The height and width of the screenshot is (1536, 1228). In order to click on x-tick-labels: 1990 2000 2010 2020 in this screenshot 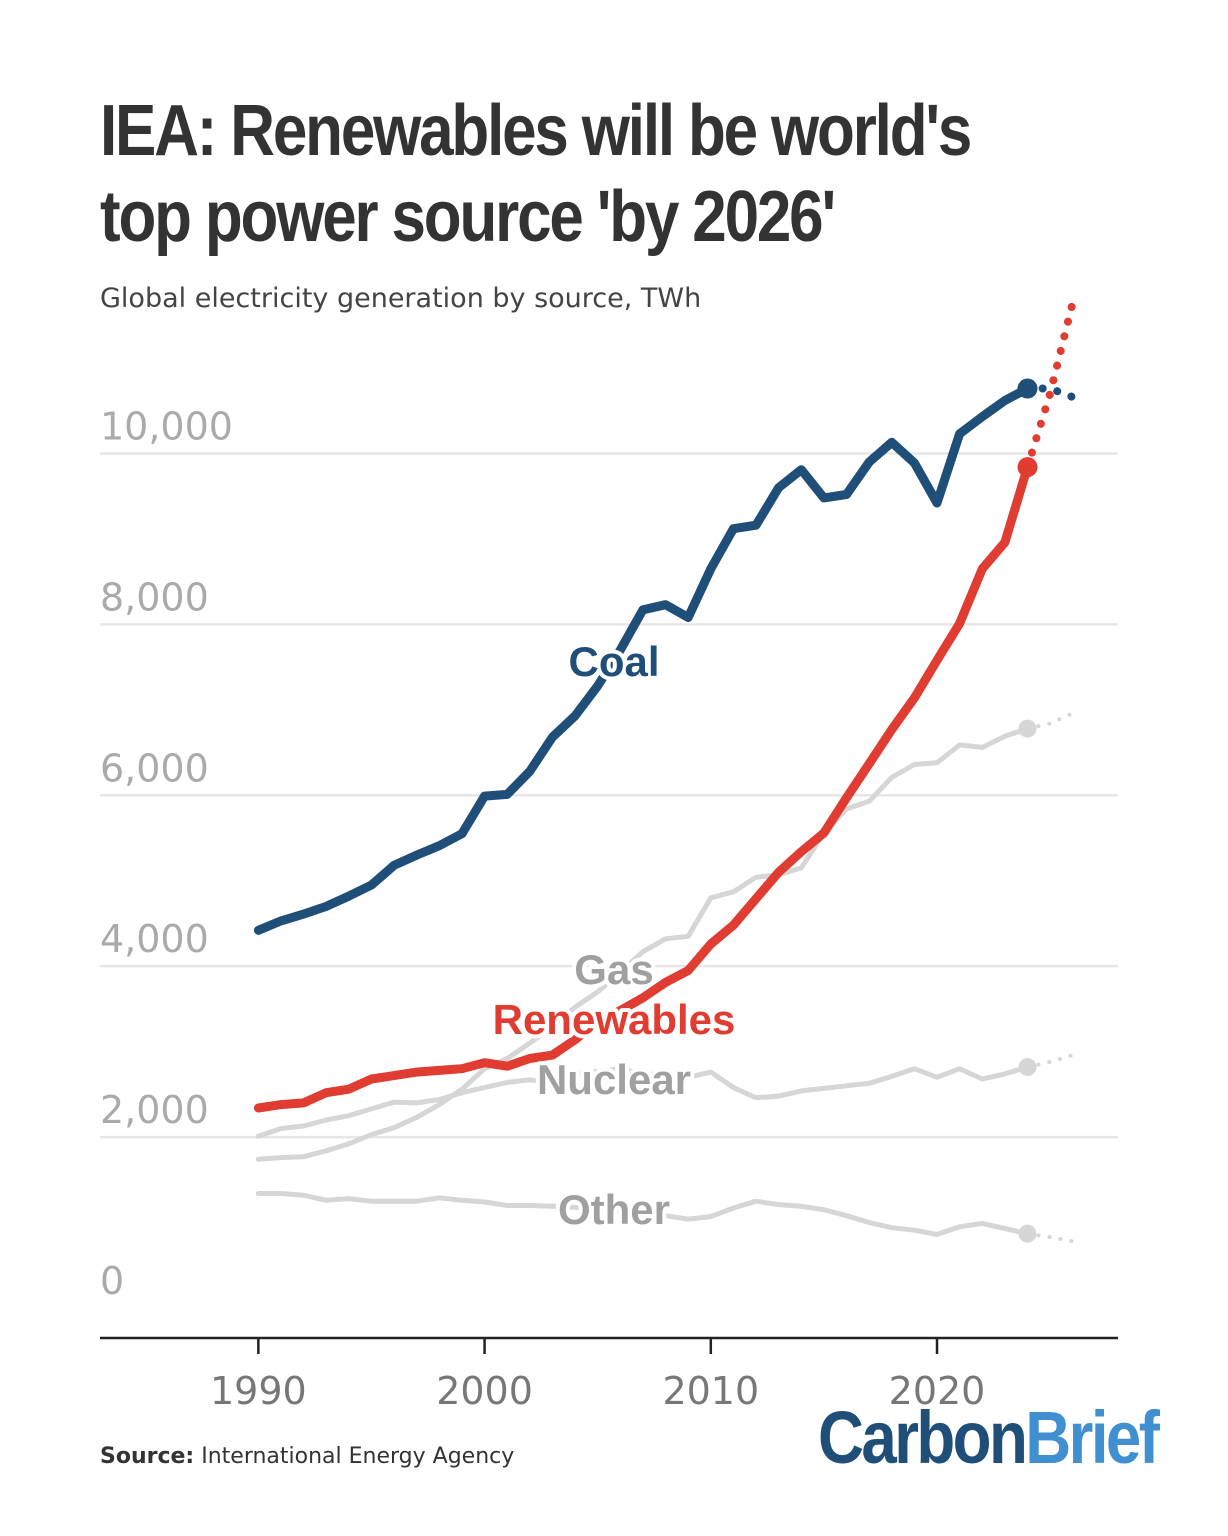, I will do `click(597, 1375)`.